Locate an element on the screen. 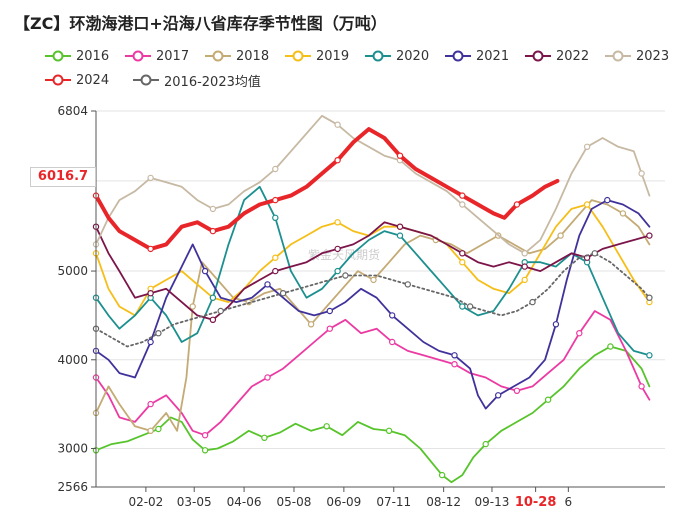 The width and height of the screenshot is (700, 515). legend-label-2019: 2019 is located at coordinates (333, 56).